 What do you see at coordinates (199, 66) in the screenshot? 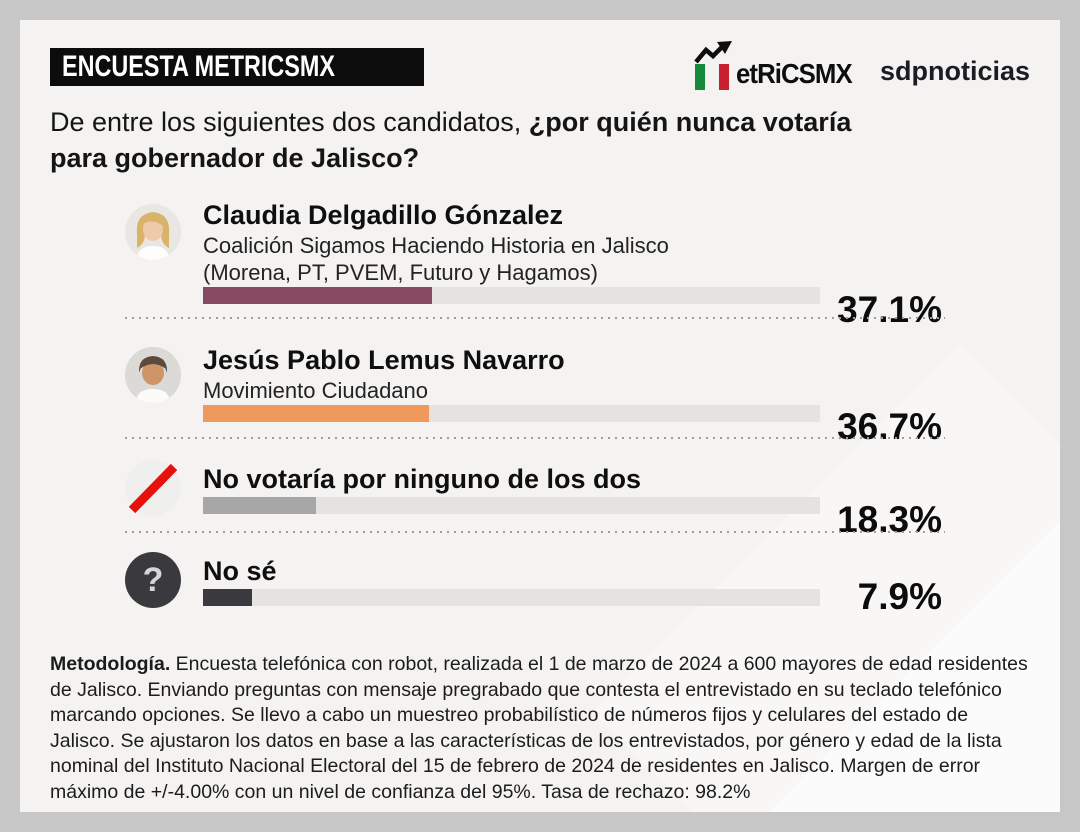
I see `encuesta-badge-label: ENCUESTA METRICSMX` at bounding box center [199, 66].